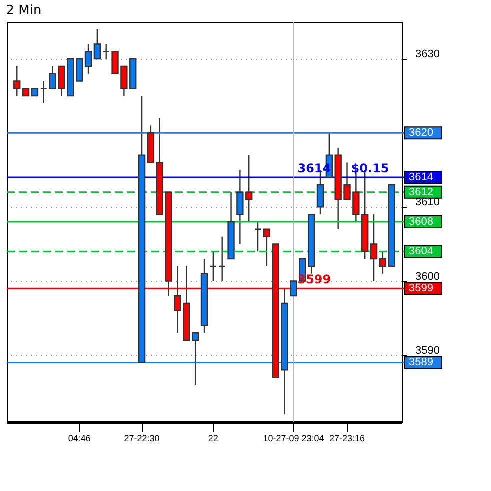 The height and width of the screenshot is (491, 491). I want to click on y-tick-label: 3630, so click(428, 54).